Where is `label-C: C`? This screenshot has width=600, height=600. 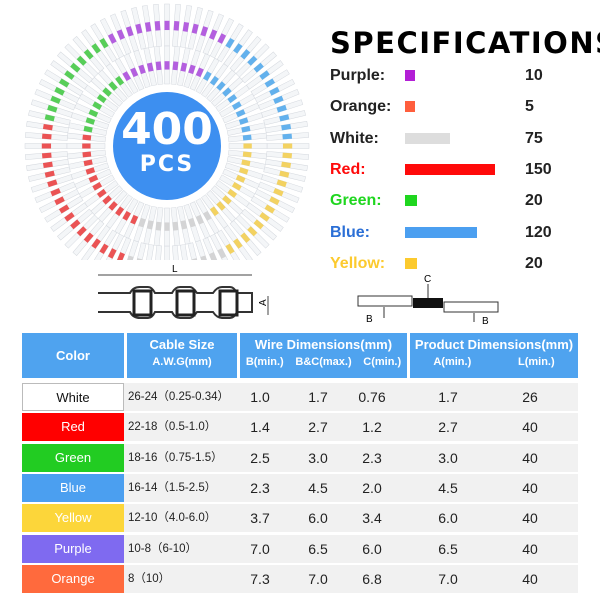
label-C: C is located at coordinates (427, 279).